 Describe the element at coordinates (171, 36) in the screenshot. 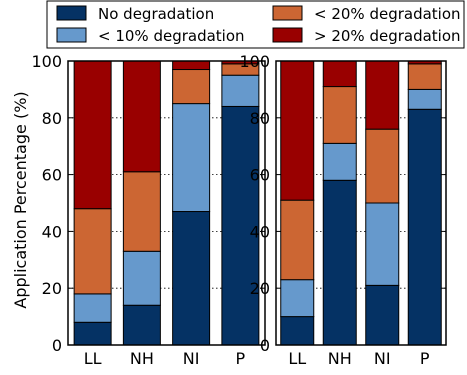

I see `legend-label: < 10% degradation` at that location.